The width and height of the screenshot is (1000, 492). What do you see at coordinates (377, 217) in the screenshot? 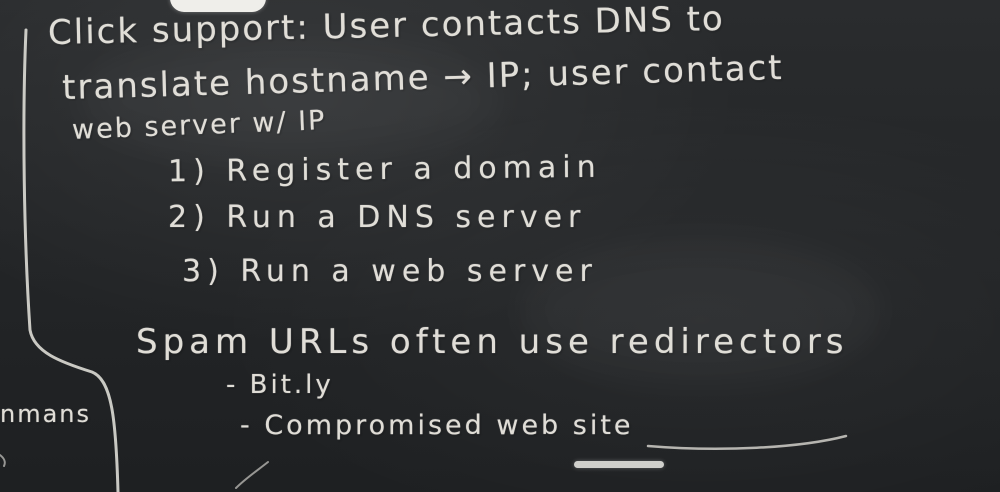
I see `step-run-dns-server: 2) Run a DNS server` at bounding box center [377, 217].